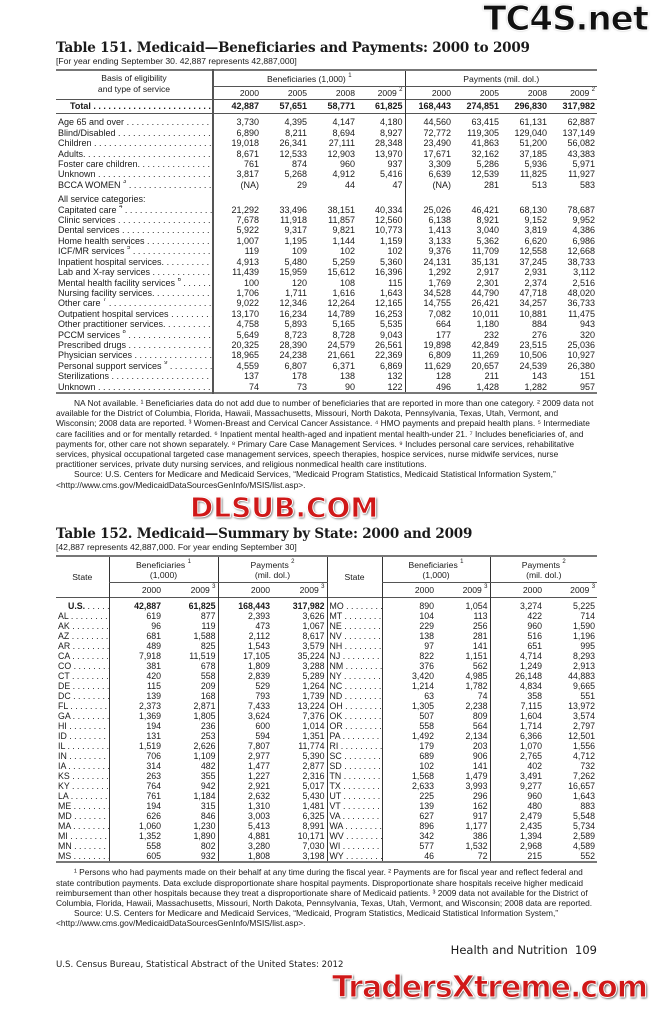 The height and width of the screenshot is (1024, 652). I want to click on state-abbrev: AK, so click(64, 626).